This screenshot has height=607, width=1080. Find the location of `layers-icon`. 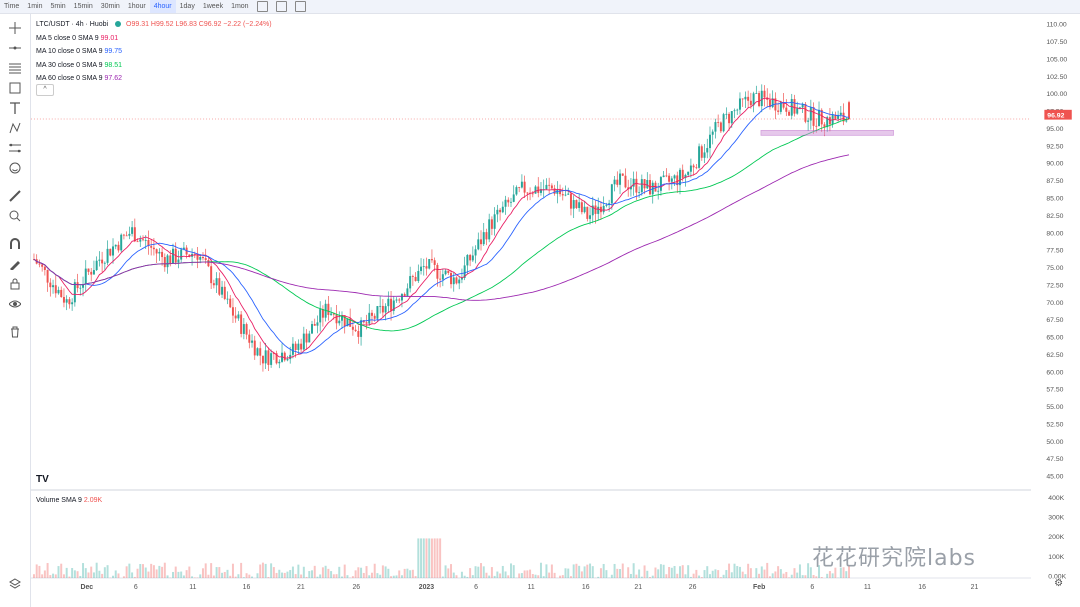

layers-icon is located at coordinates (15, 584).